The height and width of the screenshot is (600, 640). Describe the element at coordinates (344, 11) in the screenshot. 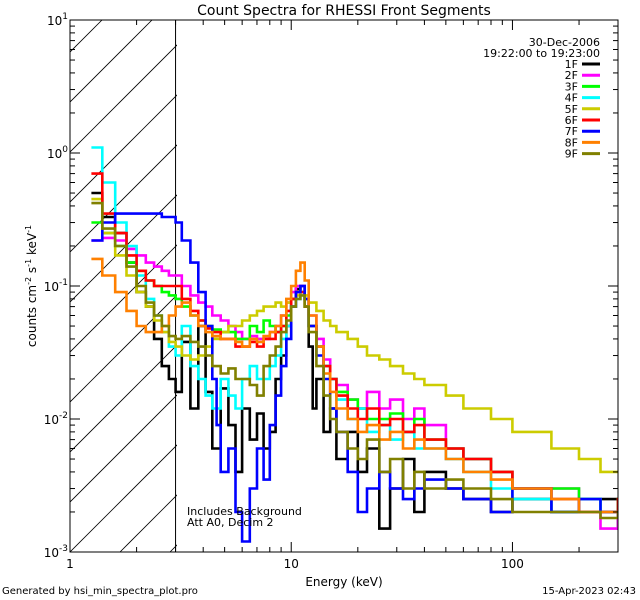

I see `chart-title: Count Spectra for RHESSI Front Segments` at that location.